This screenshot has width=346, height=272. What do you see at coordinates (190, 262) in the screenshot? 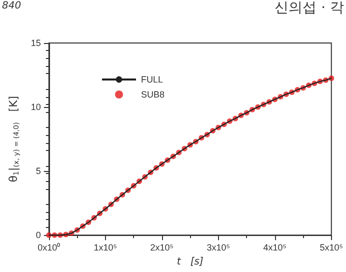
I see `x-axis-title: t [s]` at bounding box center [190, 262].